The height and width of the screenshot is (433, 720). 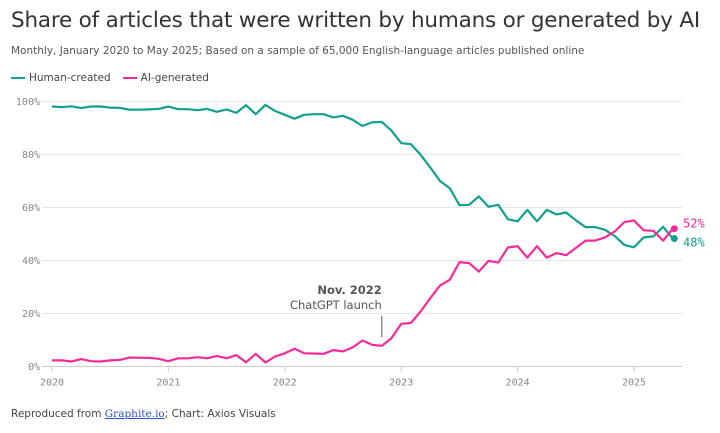 I want to click on legend-item-human: Human-created, so click(x=61, y=78).